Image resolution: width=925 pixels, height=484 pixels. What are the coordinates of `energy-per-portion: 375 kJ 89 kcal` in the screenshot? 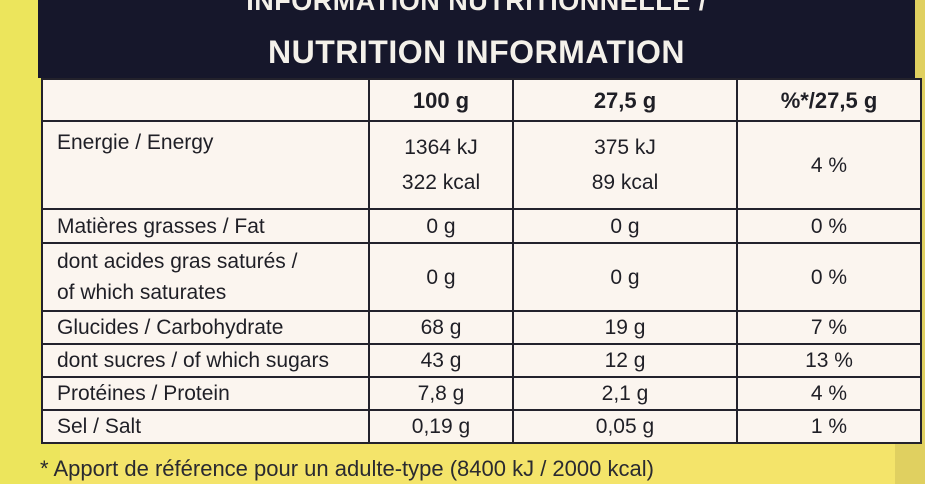 It's located at (625, 165).